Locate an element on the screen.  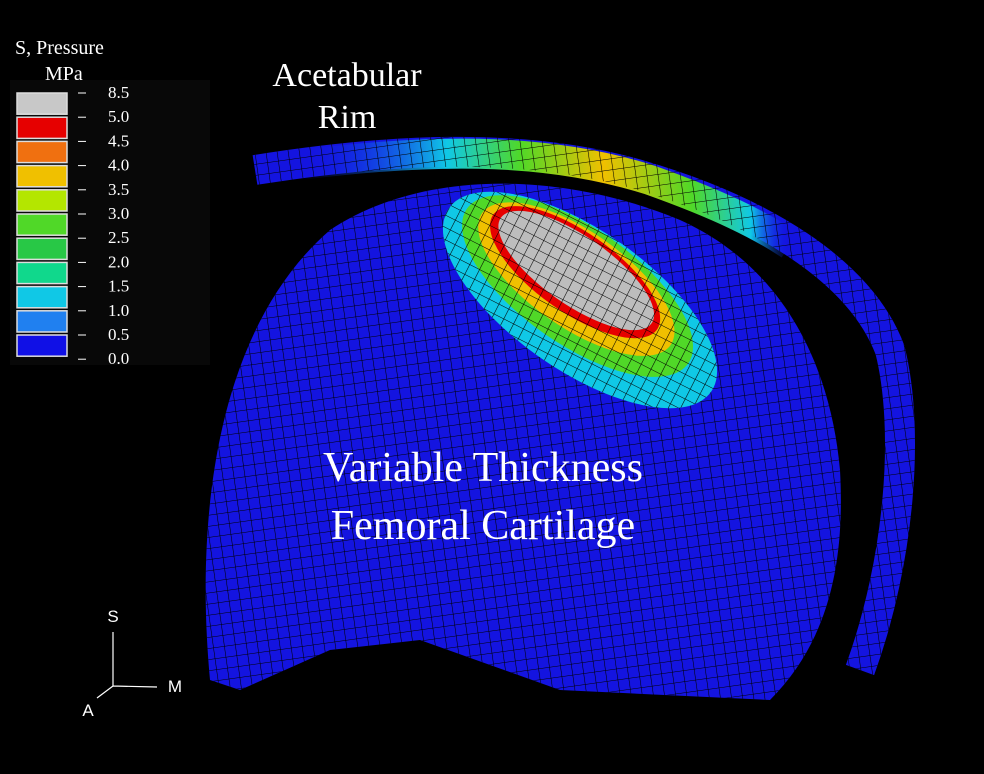
legend-label: 3.5 is located at coordinates (118, 189).